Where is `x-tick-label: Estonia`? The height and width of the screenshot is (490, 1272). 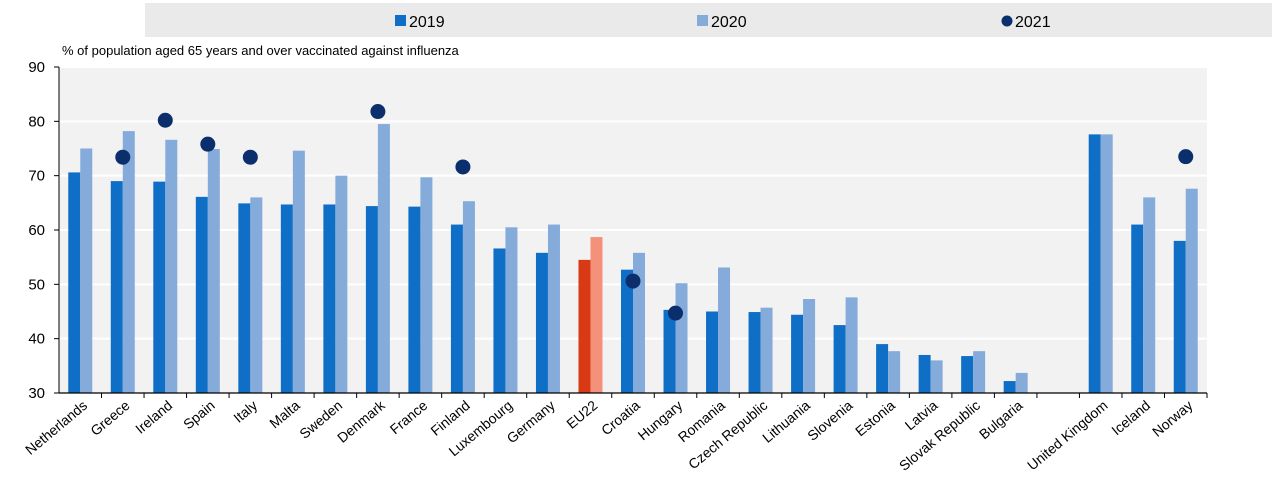 x-tick-label: Estonia is located at coordinates (875, 418).